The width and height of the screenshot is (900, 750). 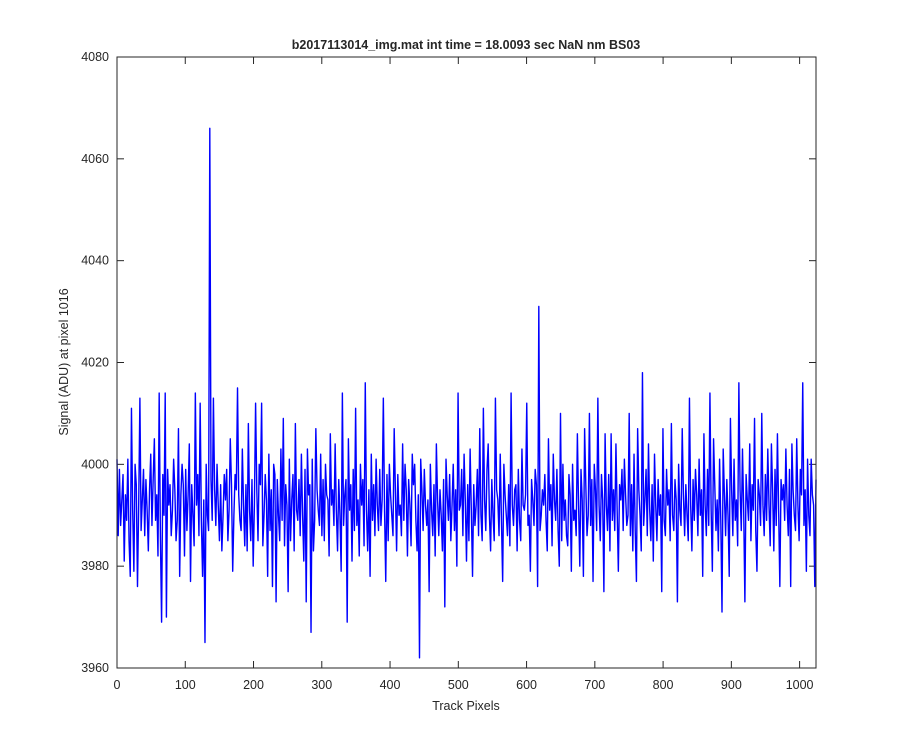 I want to click on y-axis-label: Signal (ADU) at pixel 1016, so click(x=64, y=361).